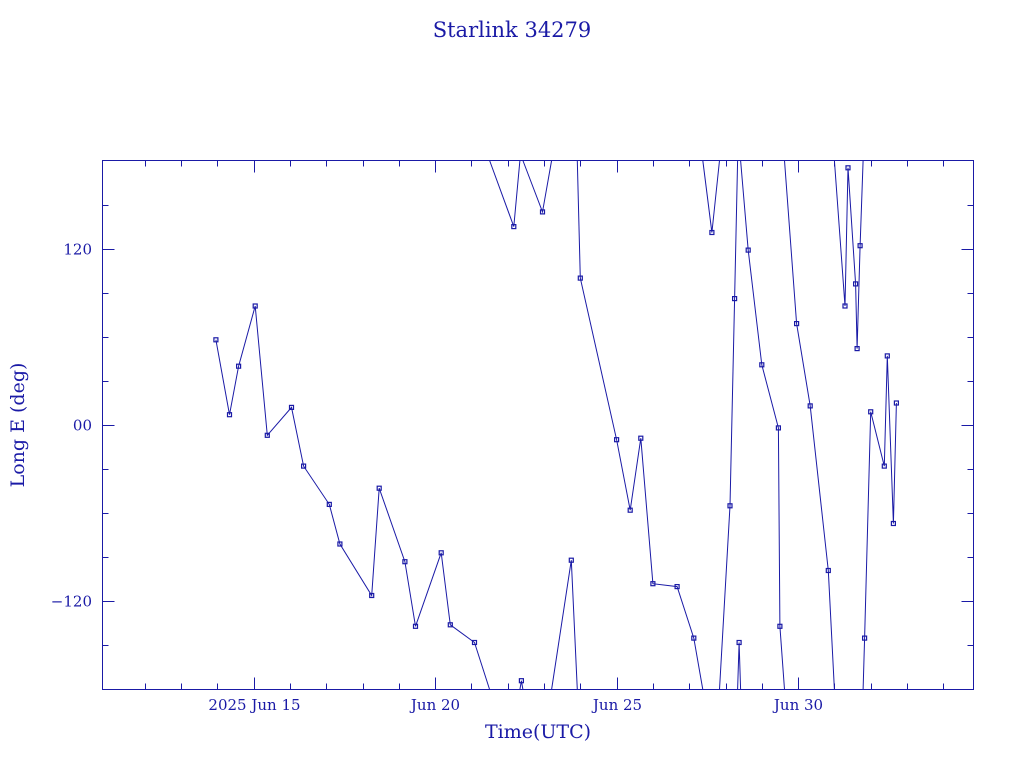 The width and height of the screenshot is (1024, 768). I want to click on y-tick-label: −120, so click(71, 602).